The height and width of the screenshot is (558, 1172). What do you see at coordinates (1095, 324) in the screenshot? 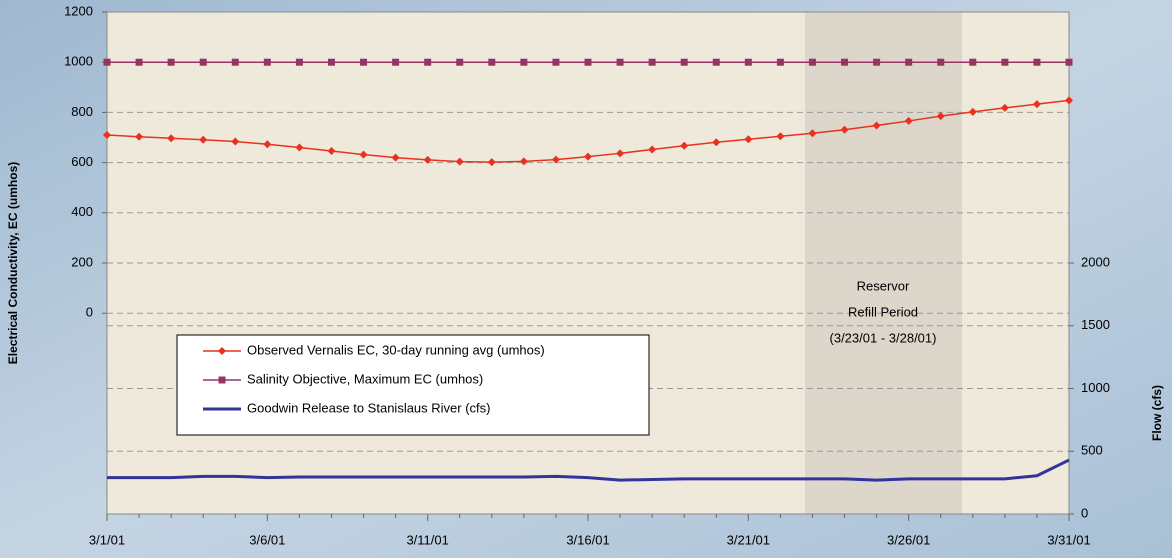
I see `y2-tick-label: 1500` at bounding box center [1095, 324].